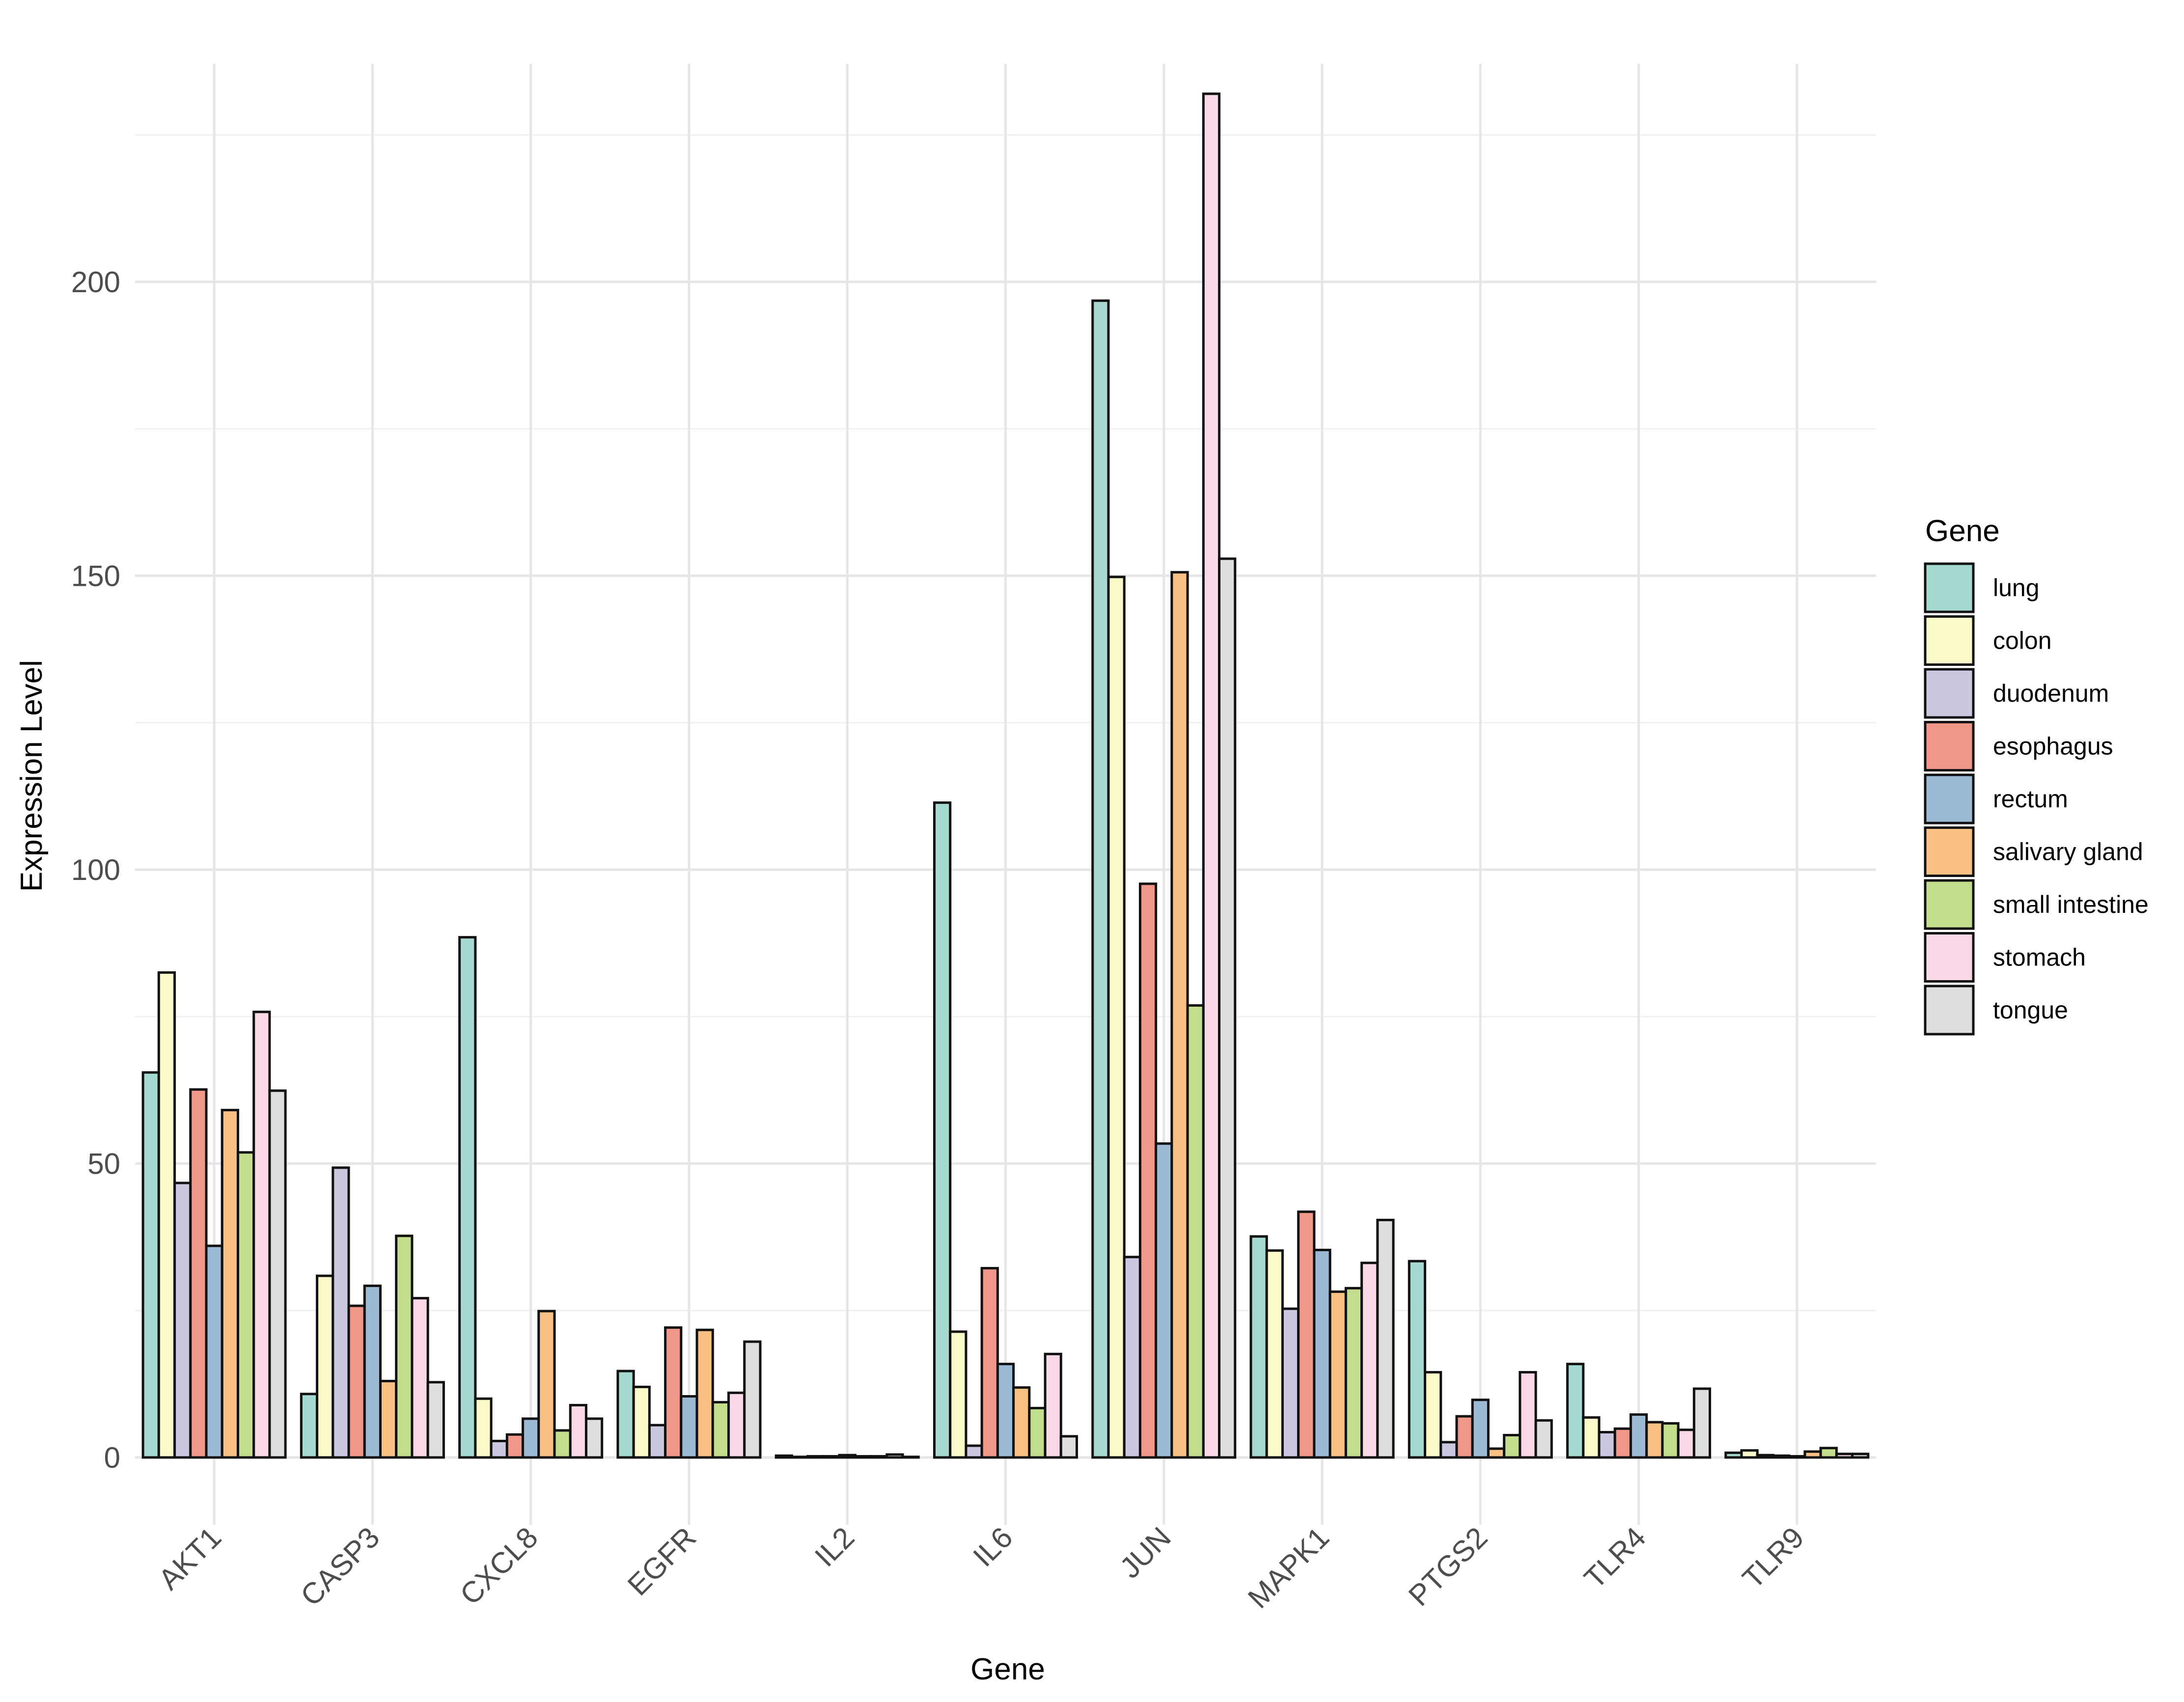 The width and height of the screenshot is (2184, 1702). Describe the element at coordinates (150, 1265) in the screenshot. I see `bar-akt1-lung` at that location.